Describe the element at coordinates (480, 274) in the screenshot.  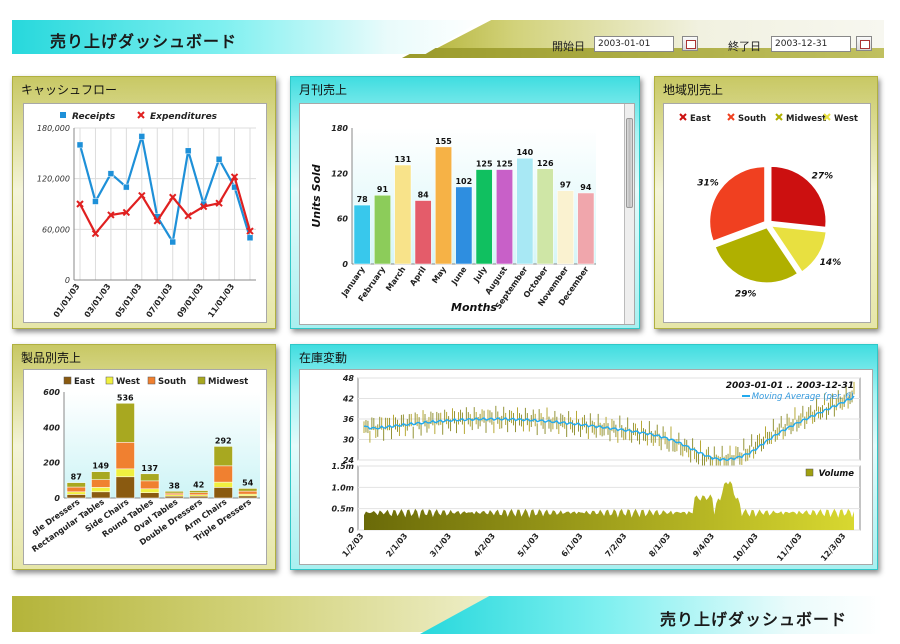
I see `x-tick-label: July` at that location.